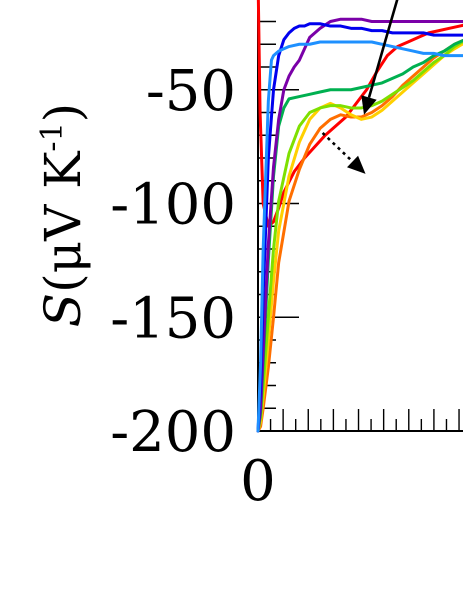 The width and height of the screenshot is (463, 599). I want to click on y-tick-label: -50, so click(191, 91).